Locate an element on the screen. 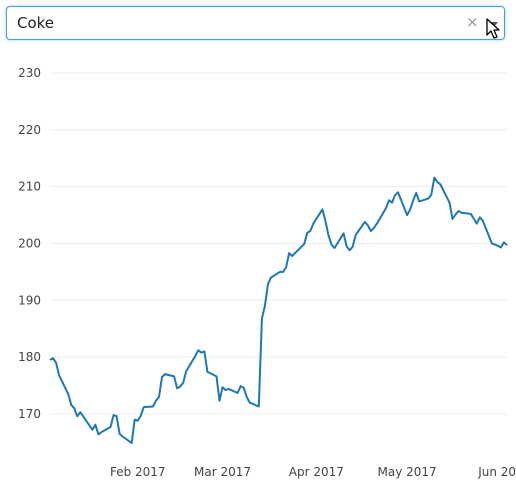 This screenshot has width=516, height=485. y-tick-label: 200 is located at coordinates (29, 243).